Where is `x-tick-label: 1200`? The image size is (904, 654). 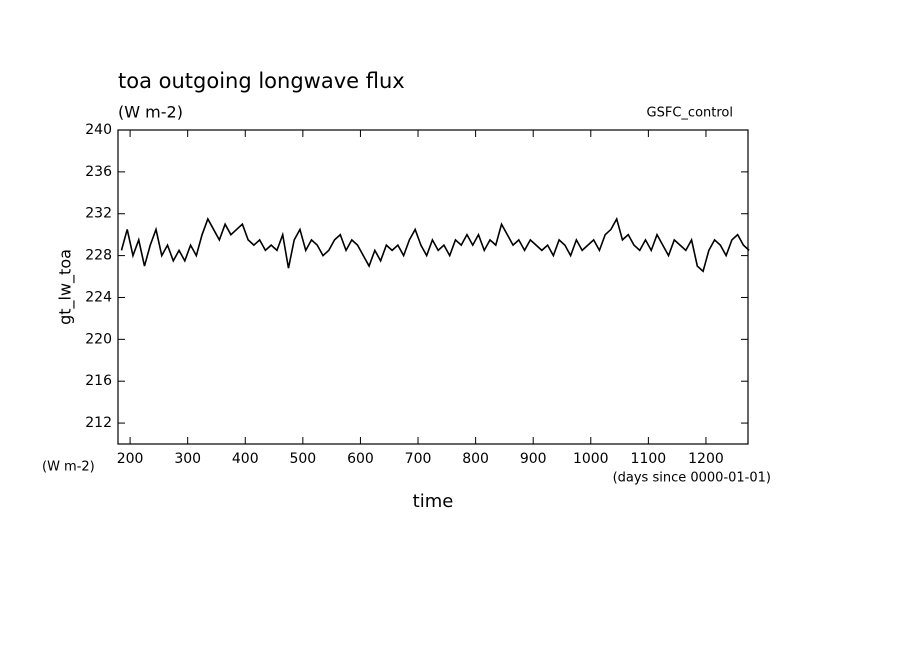
x-tick-label: 1200 is located at coordinates (706, 459).